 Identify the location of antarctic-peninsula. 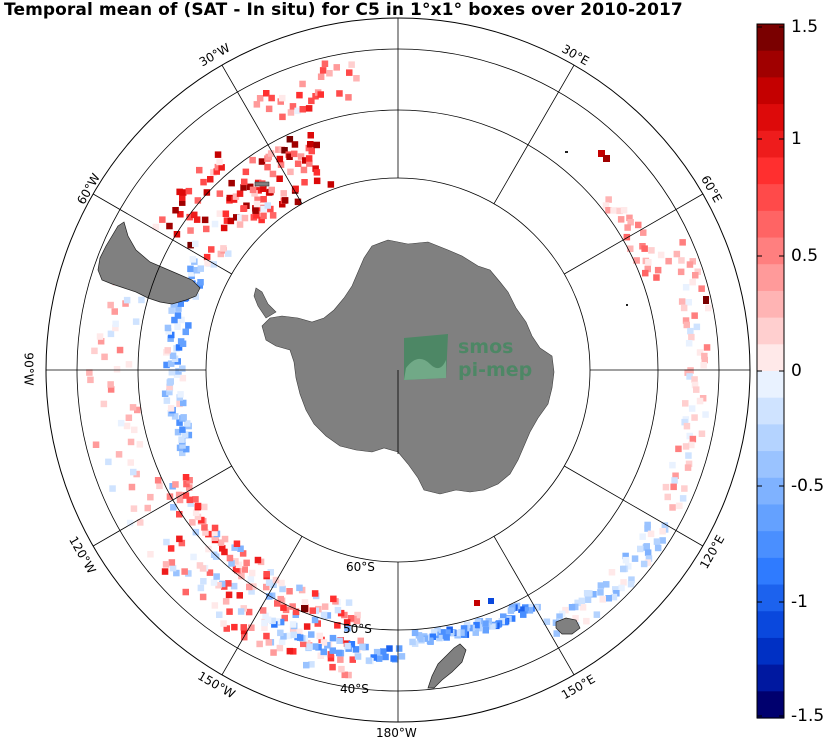
(265, 303).